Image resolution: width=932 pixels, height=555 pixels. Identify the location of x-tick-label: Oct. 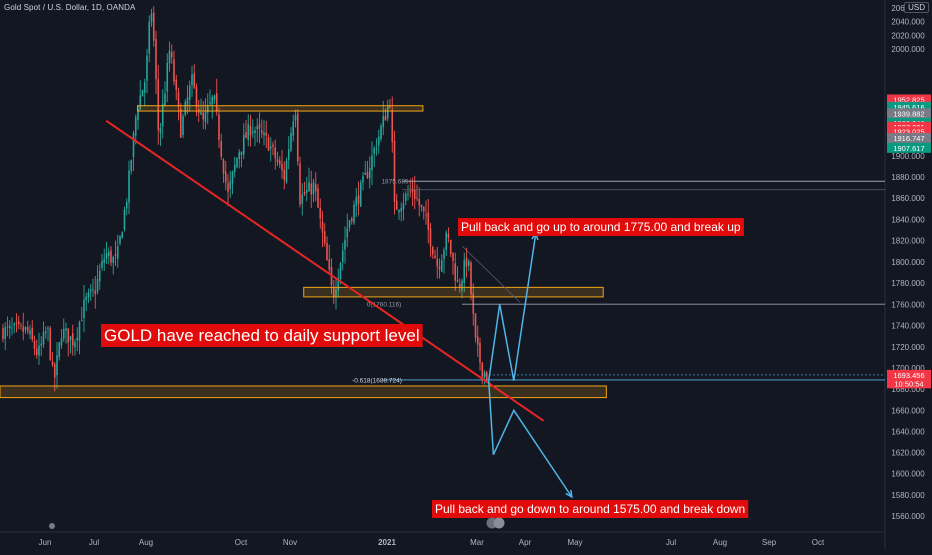
(241, 542).